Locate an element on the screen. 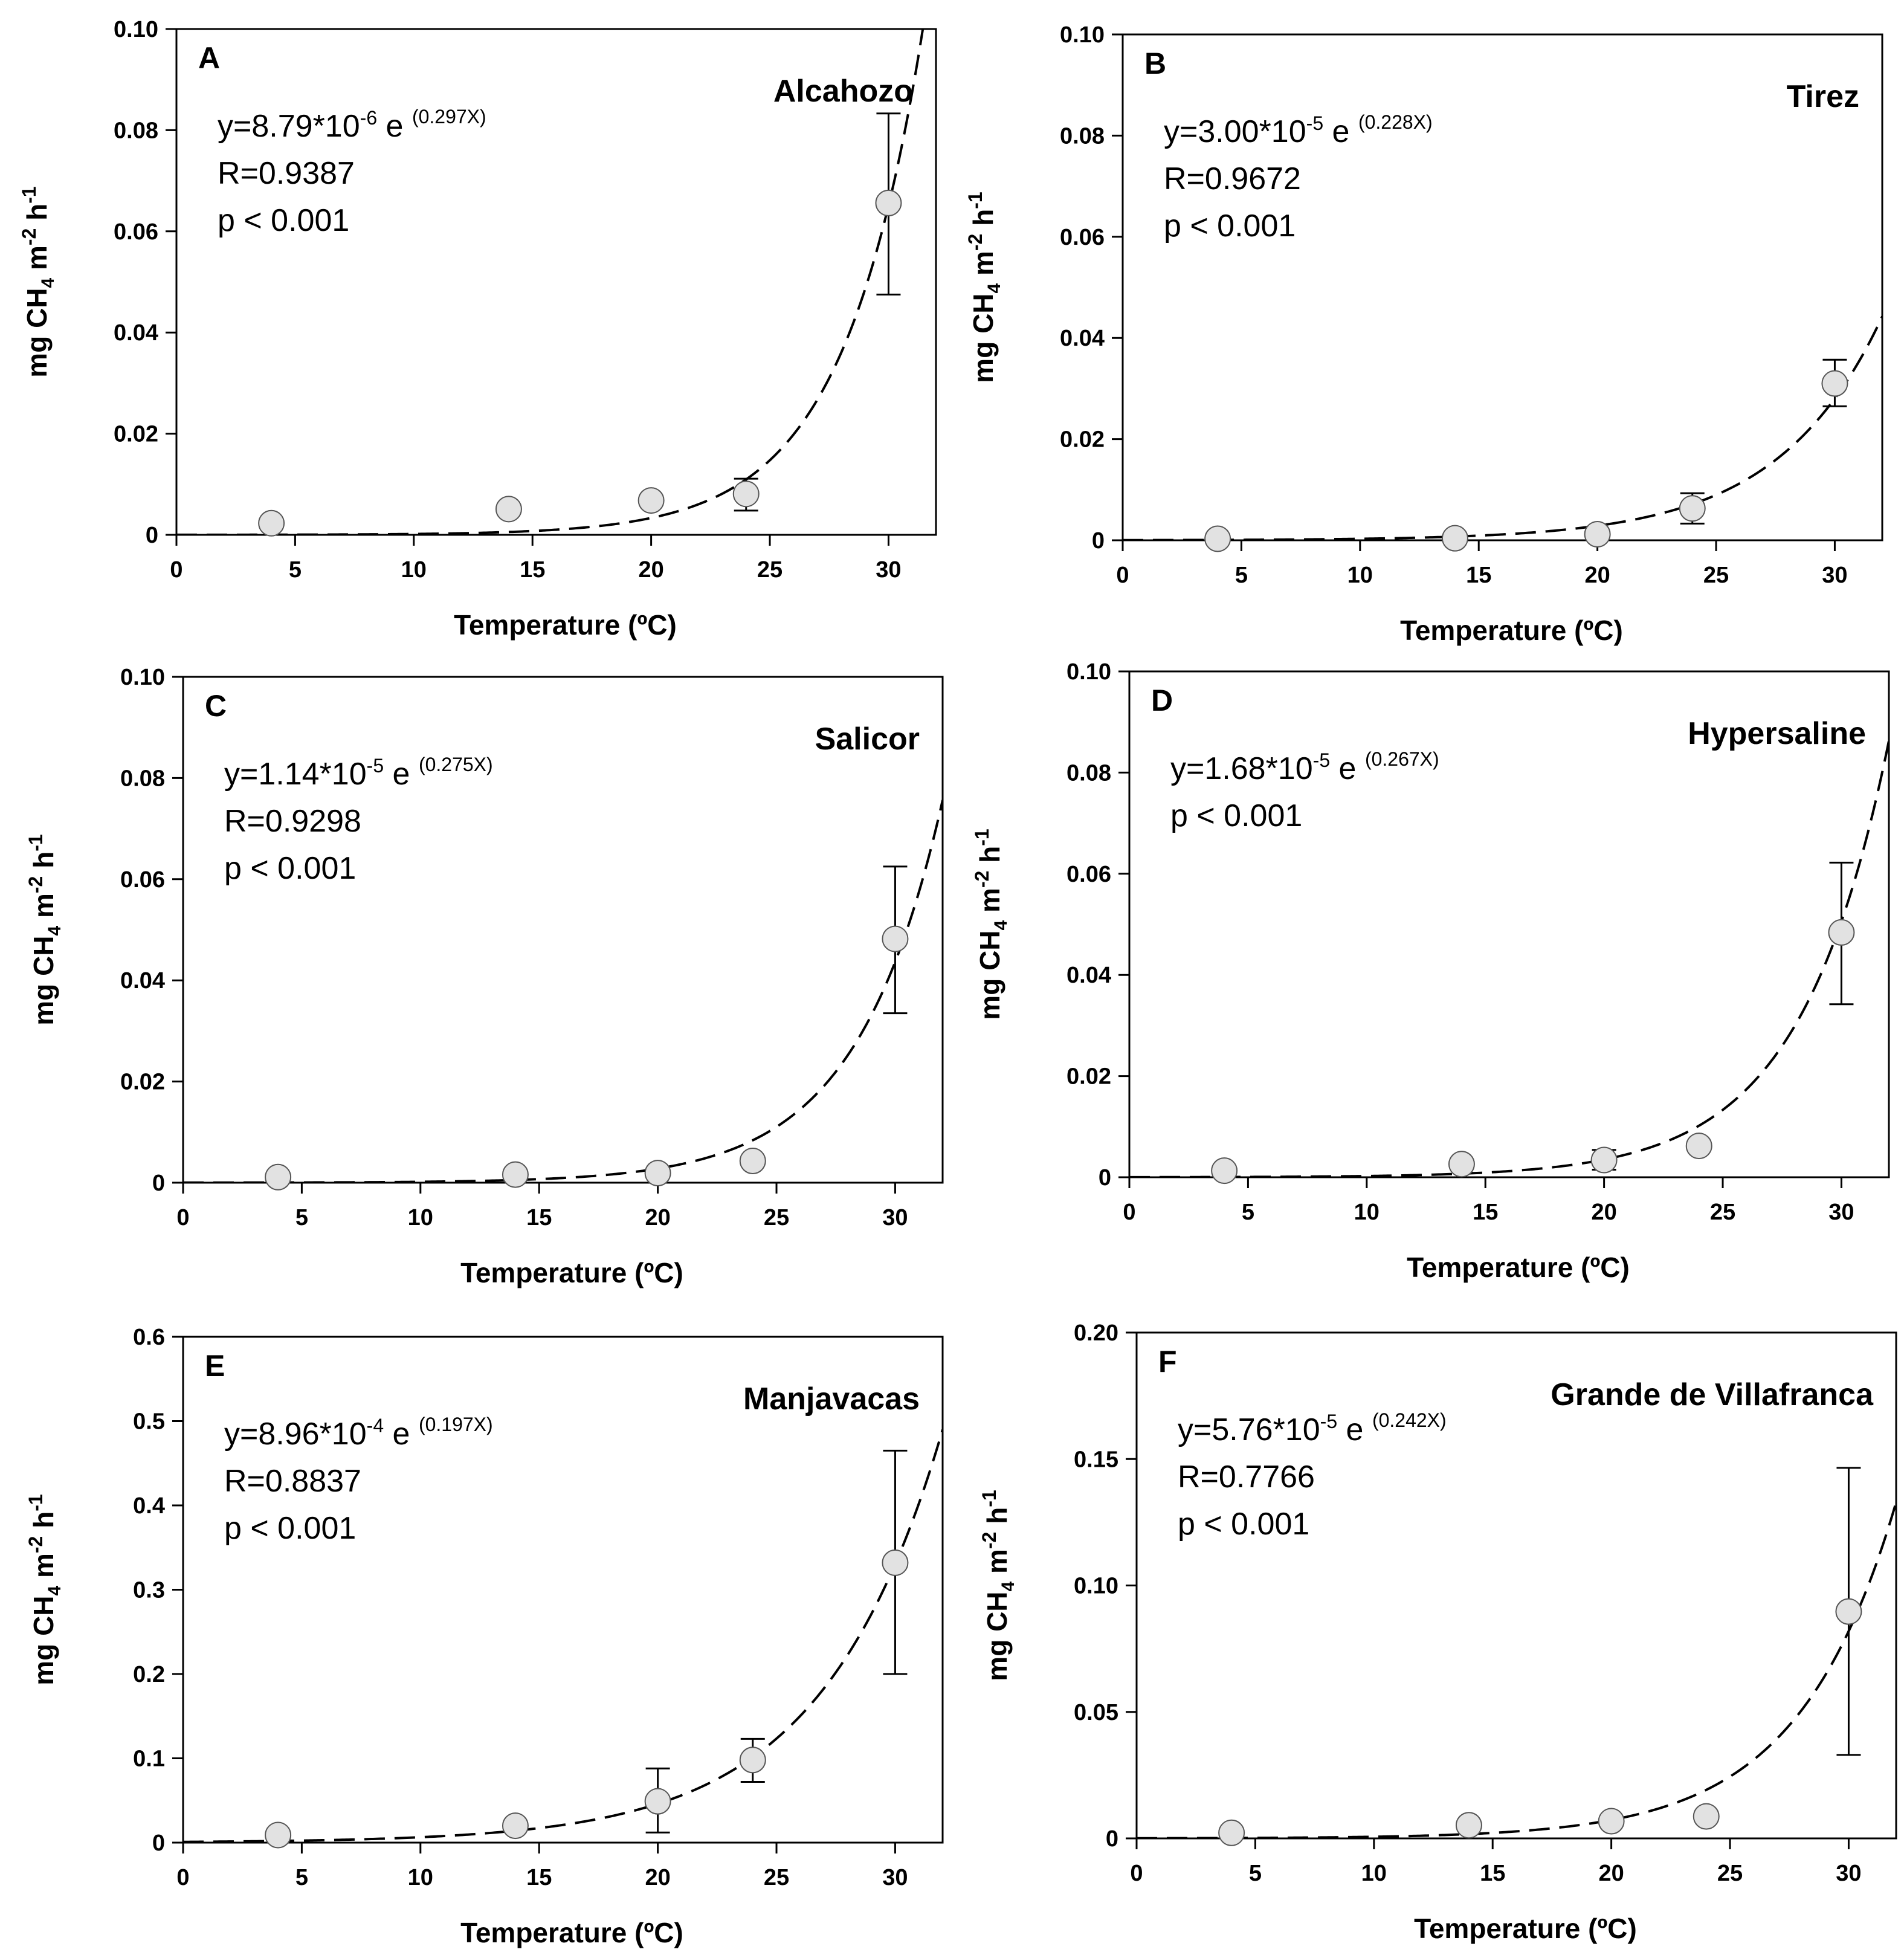 This screenshot has height=1952, width=1904. r-value: R=0.9387 is located at coordinates (286, 174).